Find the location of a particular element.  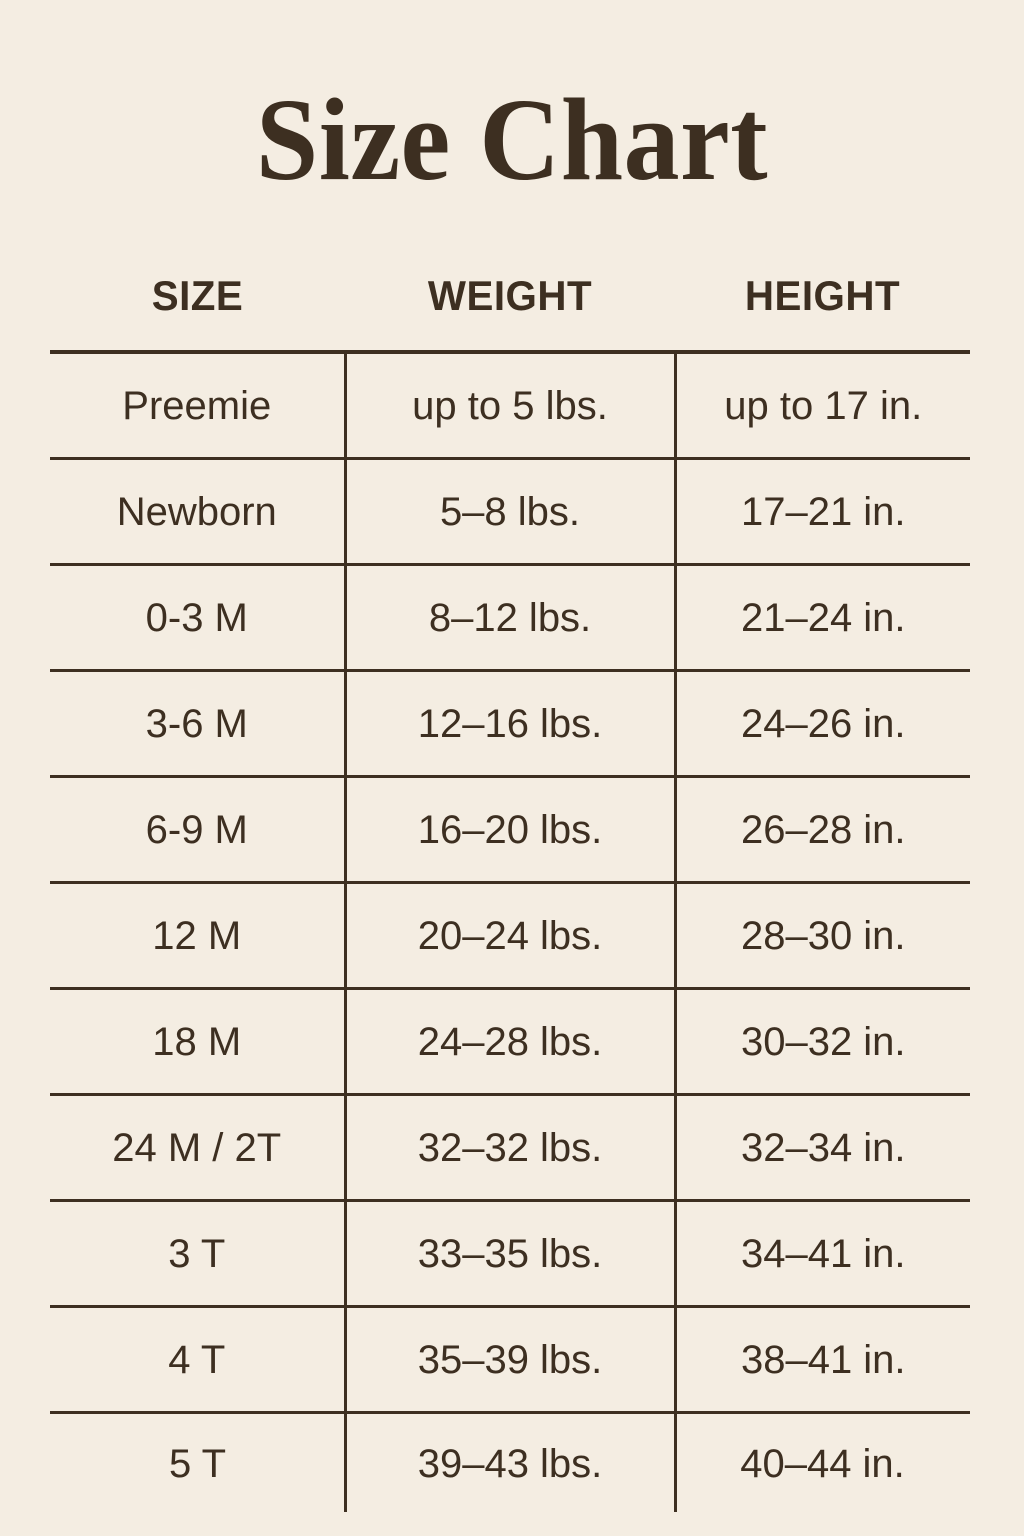

cell-height: 32–34 in. is located at coordinates (822, 1148).